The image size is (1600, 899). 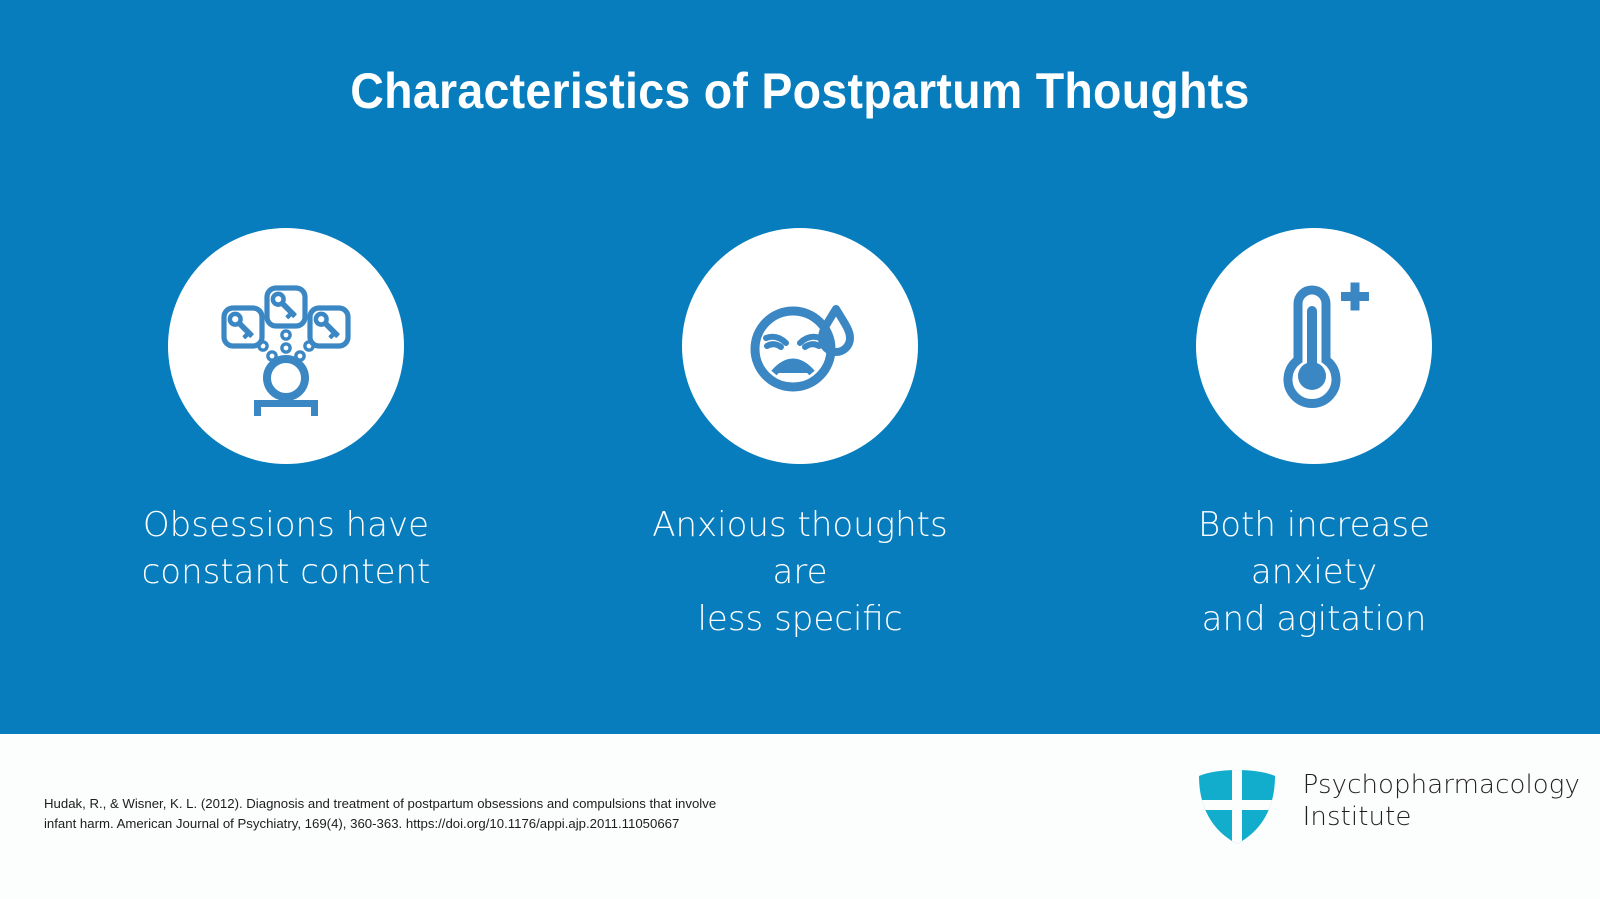 I want to click on feature-column-1: Obsessions have constant content, so click(x=286, y=435).